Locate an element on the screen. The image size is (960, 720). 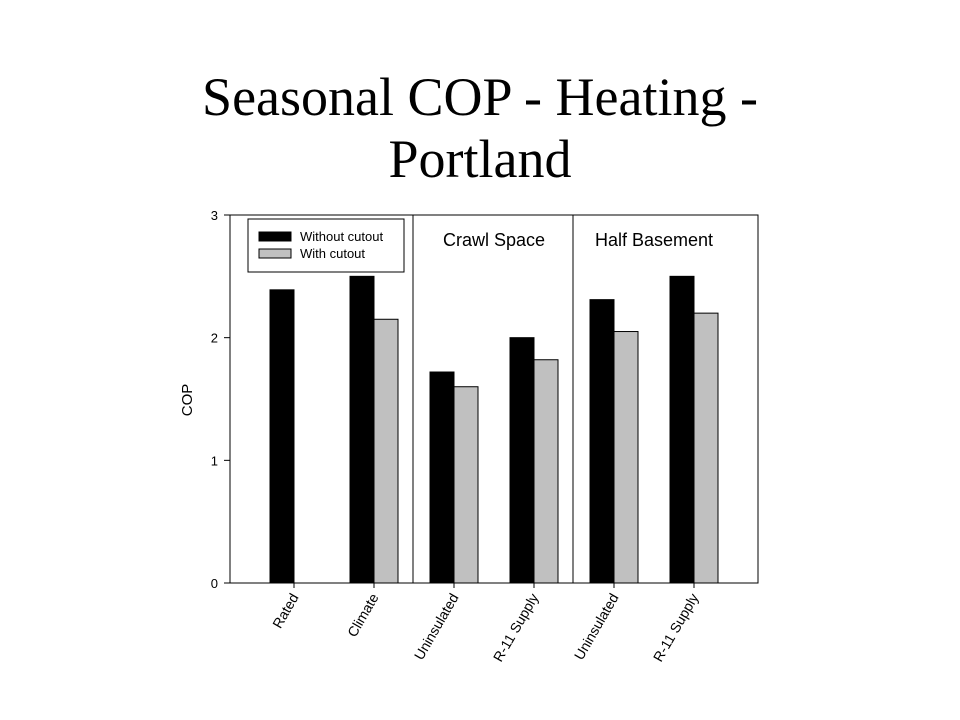
y-tick-label: 1 is located at coordinates (214, 460).